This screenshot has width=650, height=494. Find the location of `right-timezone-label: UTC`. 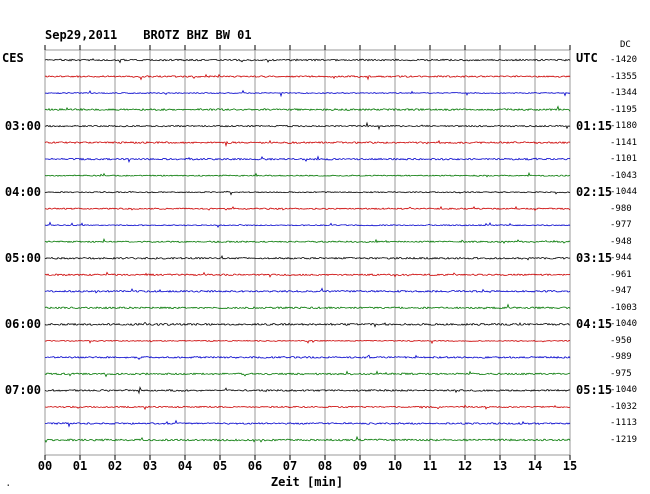

right-timezone-label: UTC is located at coordinates (587, 58).